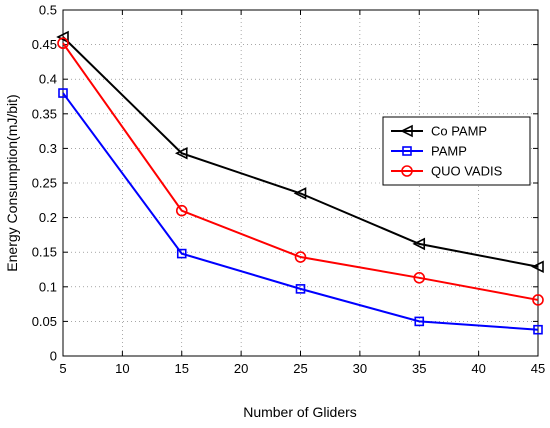  I want to click on y-tick-label: 0.5, so click(48, 10).